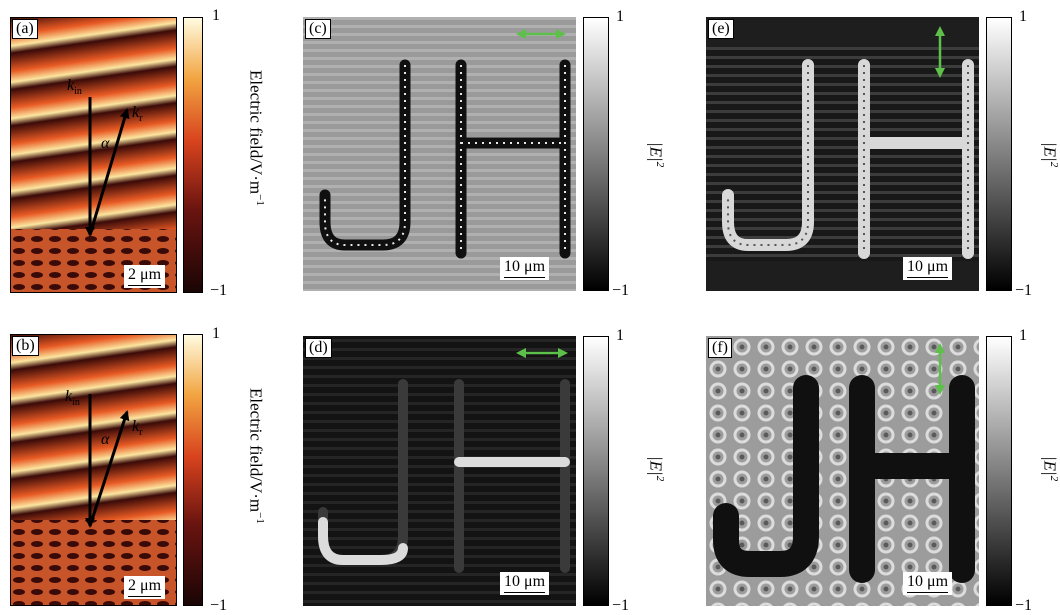 The width and height of the screenshot is (1060, 615). Describe the element at coordinates (842, 154) in the screenshot. I see `panel-e-intensity-map: (e) 10 μm` at that location.